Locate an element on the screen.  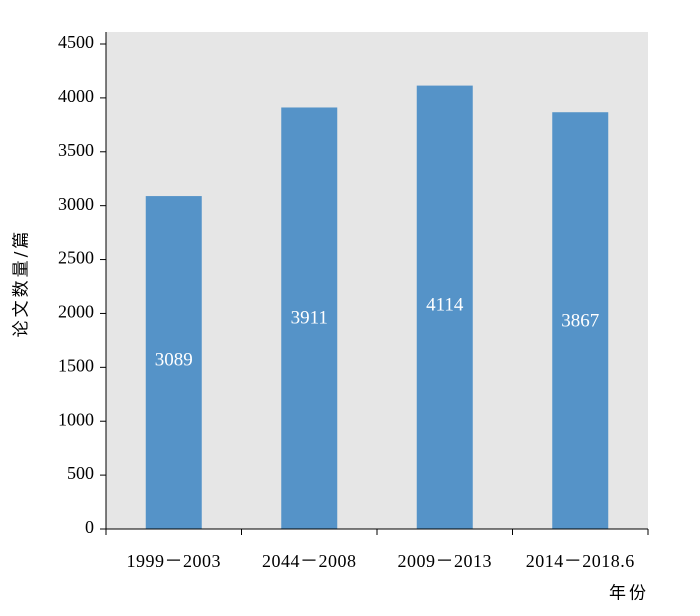
y-axis-title: 论文数量/篇 is located at coordinates (22, 283).